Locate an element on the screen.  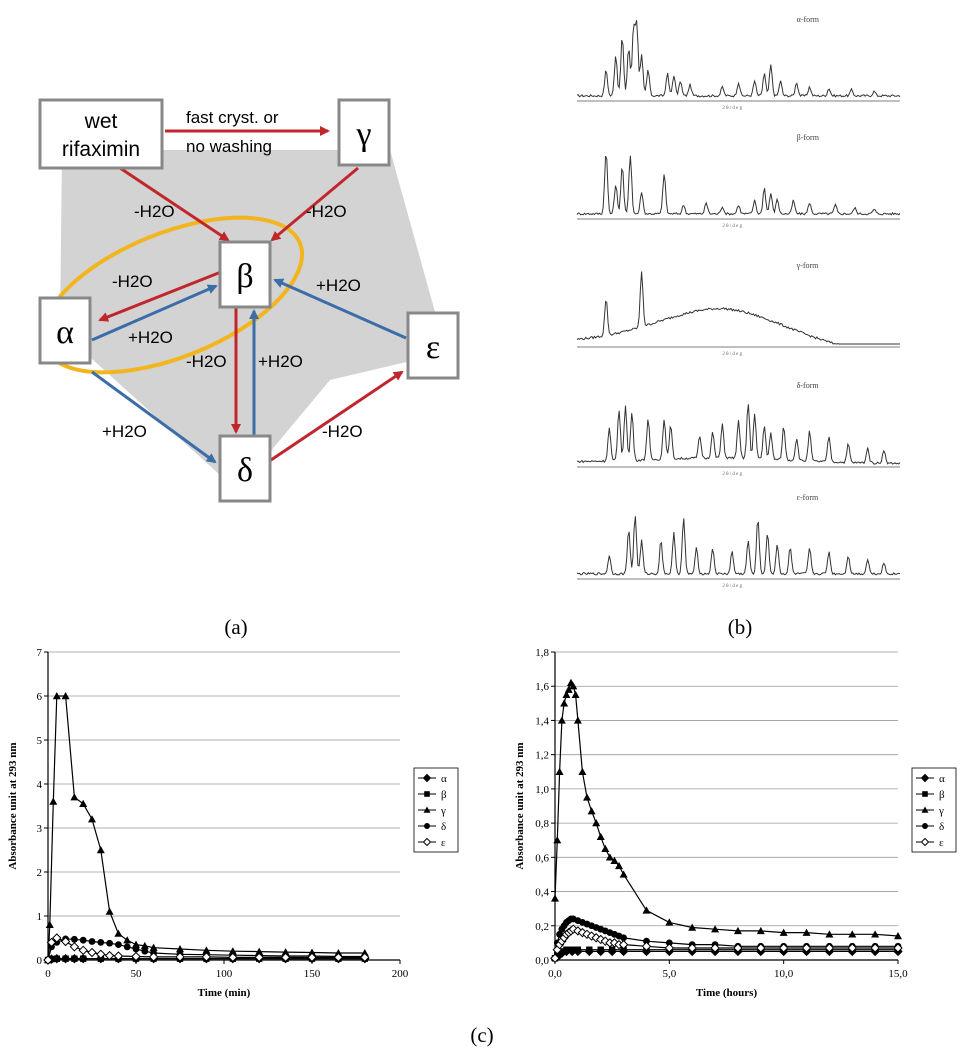
x-tick-label: 200 is located at coordinates (400, 974).